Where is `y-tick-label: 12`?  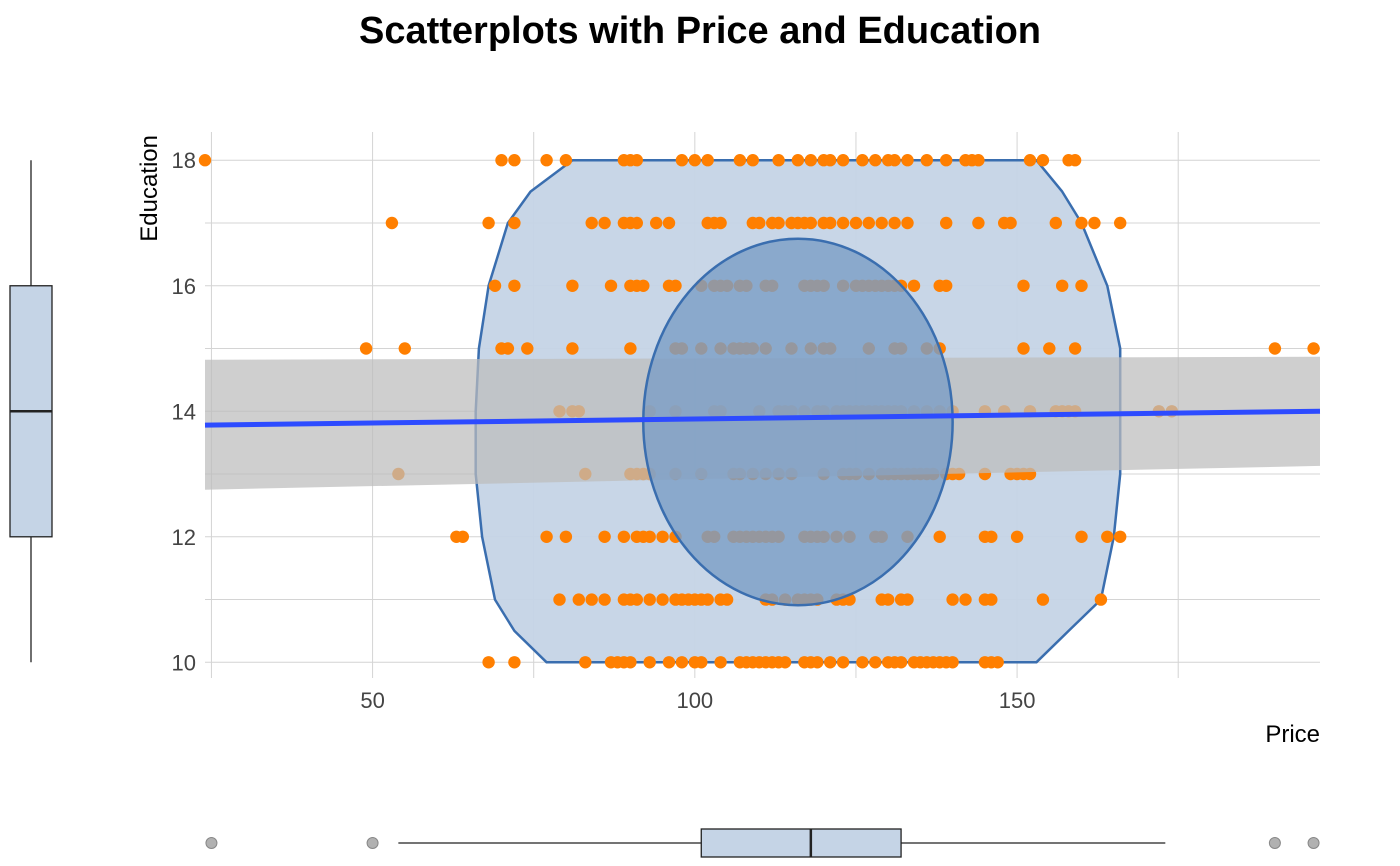
y-tick-label: 12 is located at coordinates (184, 537).